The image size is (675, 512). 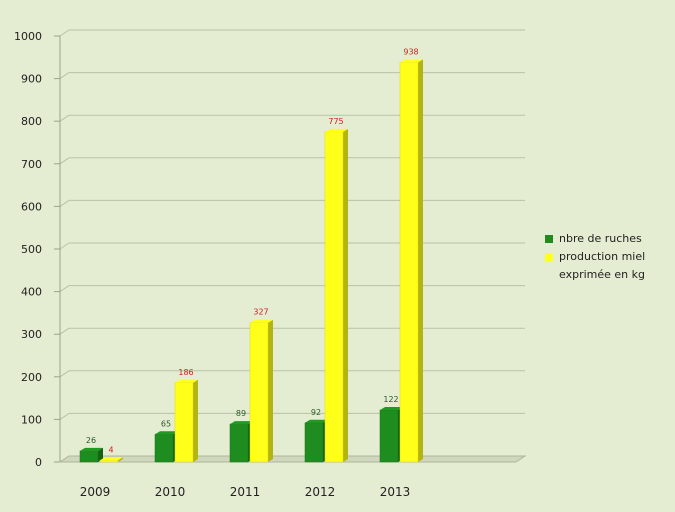 I want to click on data-label: 89, so click(x=241, y=413).